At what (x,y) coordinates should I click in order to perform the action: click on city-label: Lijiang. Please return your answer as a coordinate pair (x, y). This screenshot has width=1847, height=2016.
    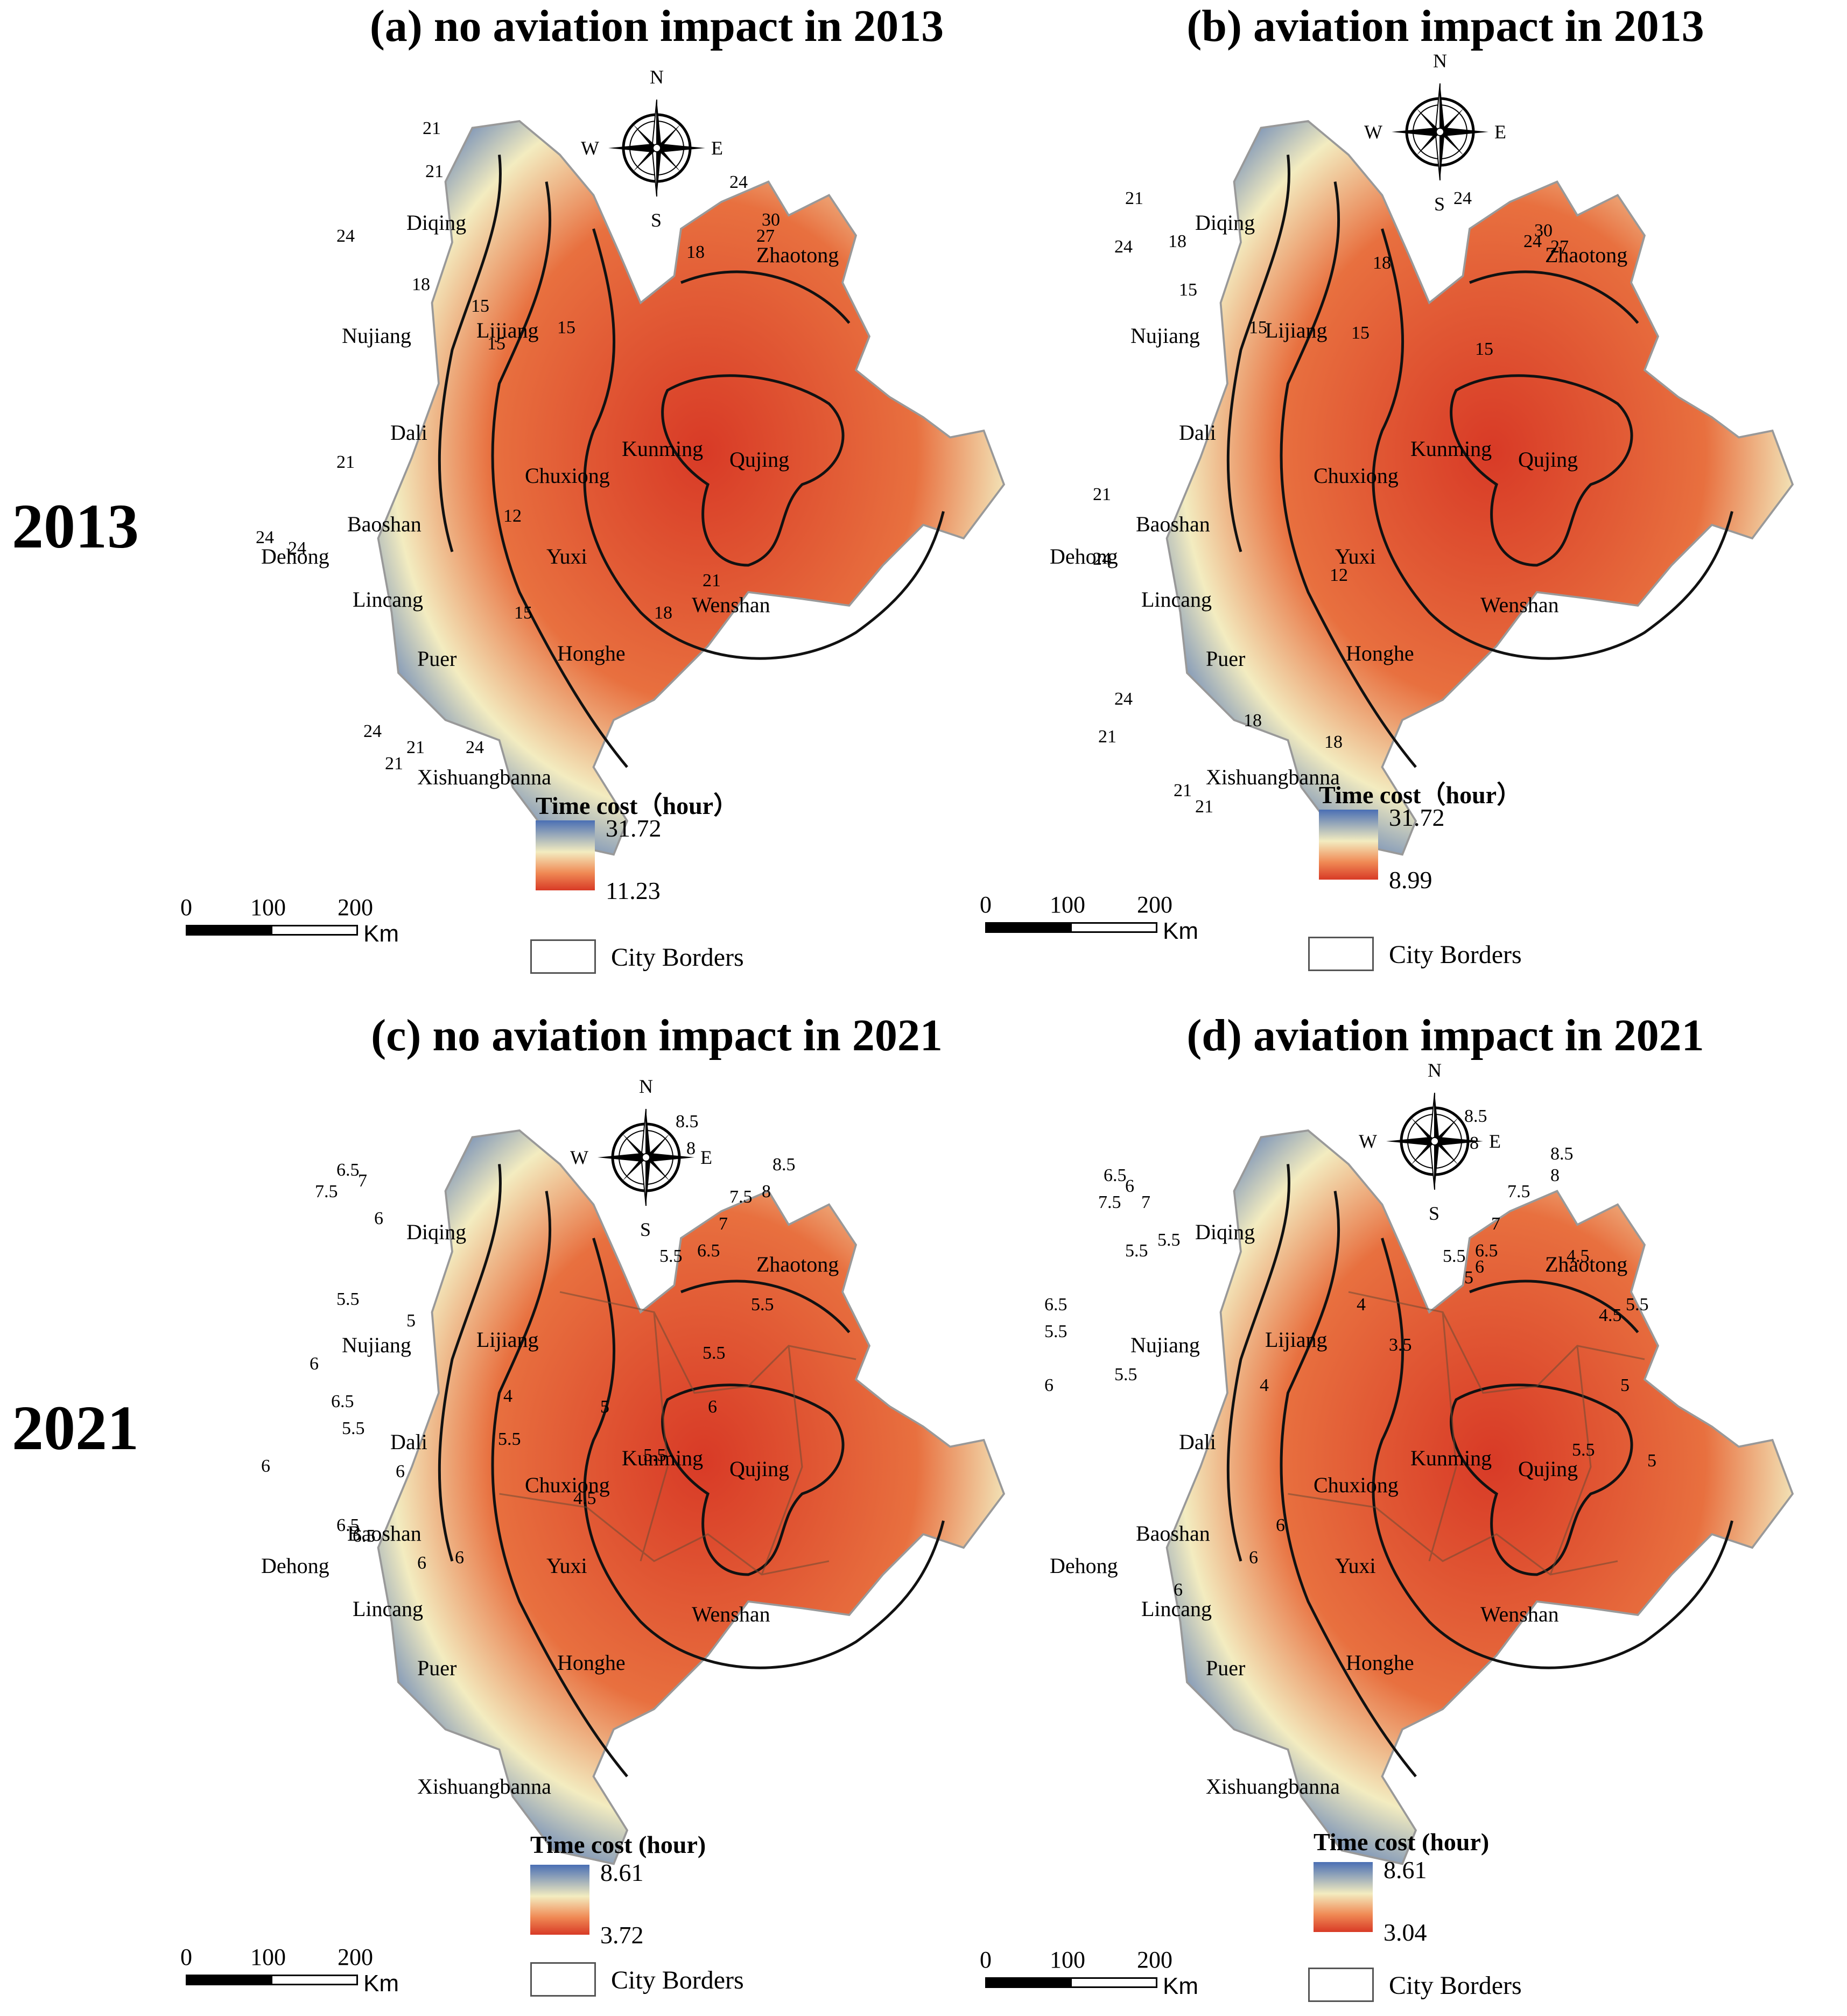
    Looking at the image, I should click on (507, 330).